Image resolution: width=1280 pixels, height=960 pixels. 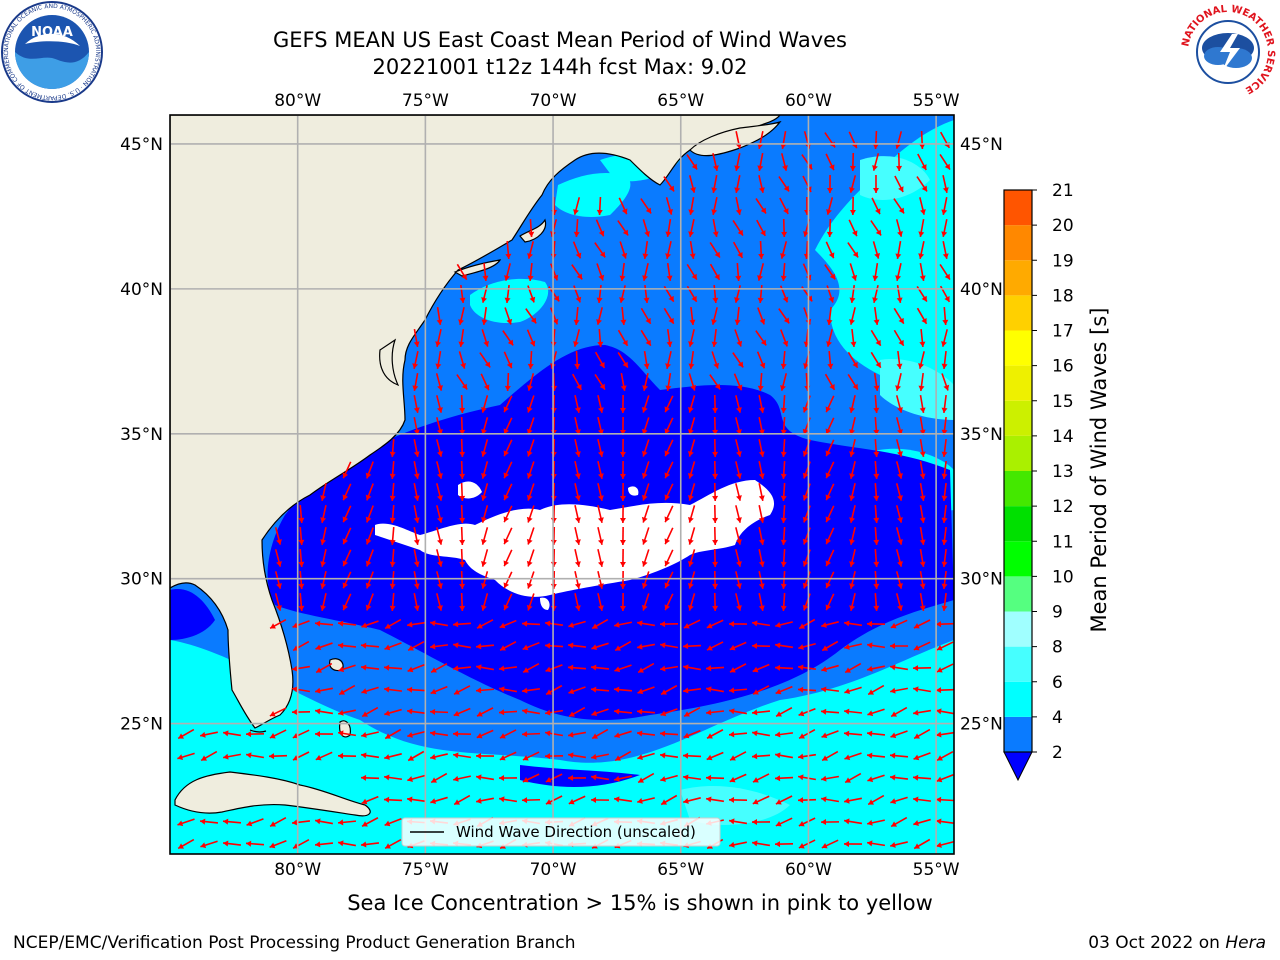 What do you see at coordinates (617, 870) in the screenshot?
I see `longitude-labels-bottom: 80°W 75°W 70°W 65°W 60°W 55°W` at bounding box center [617, 870].